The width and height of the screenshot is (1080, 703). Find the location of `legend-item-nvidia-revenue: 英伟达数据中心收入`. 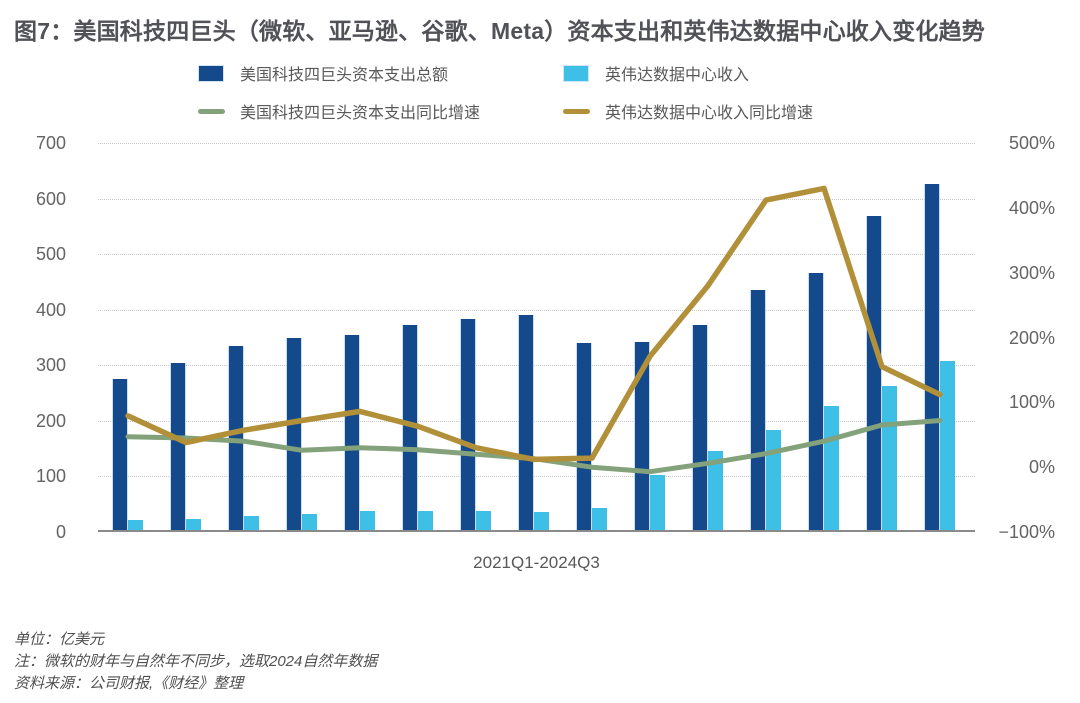

legend-item-nvidia-revenue: 英伟达数据中心收入 is located at coordinates (656, 73).